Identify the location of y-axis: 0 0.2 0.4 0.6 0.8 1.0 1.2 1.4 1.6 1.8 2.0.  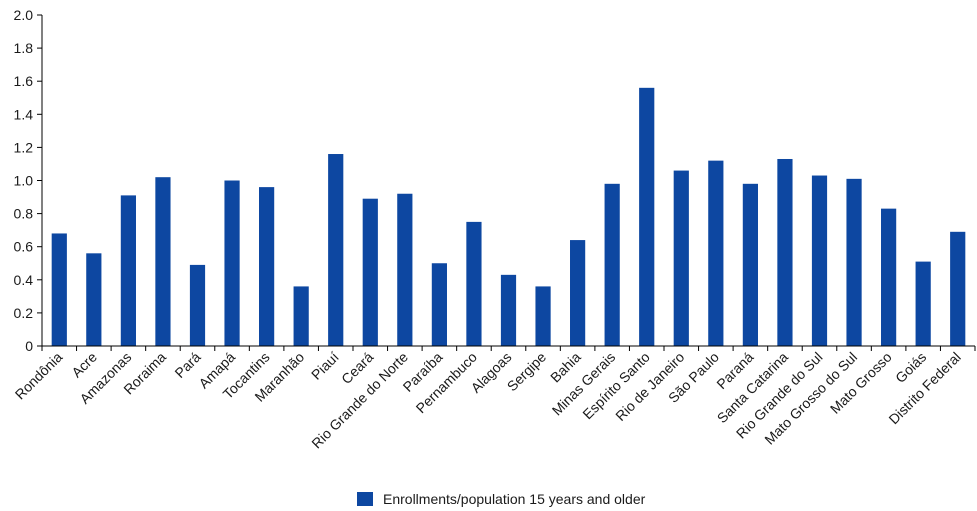
(28, 180).